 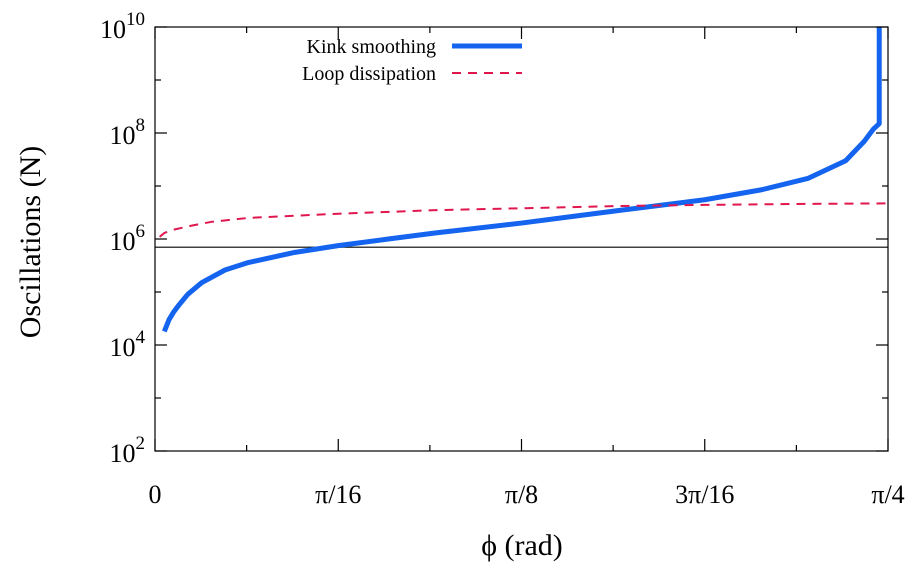 I want to click on y-tick-label-exponent: 4, so click(x=141, y=337).